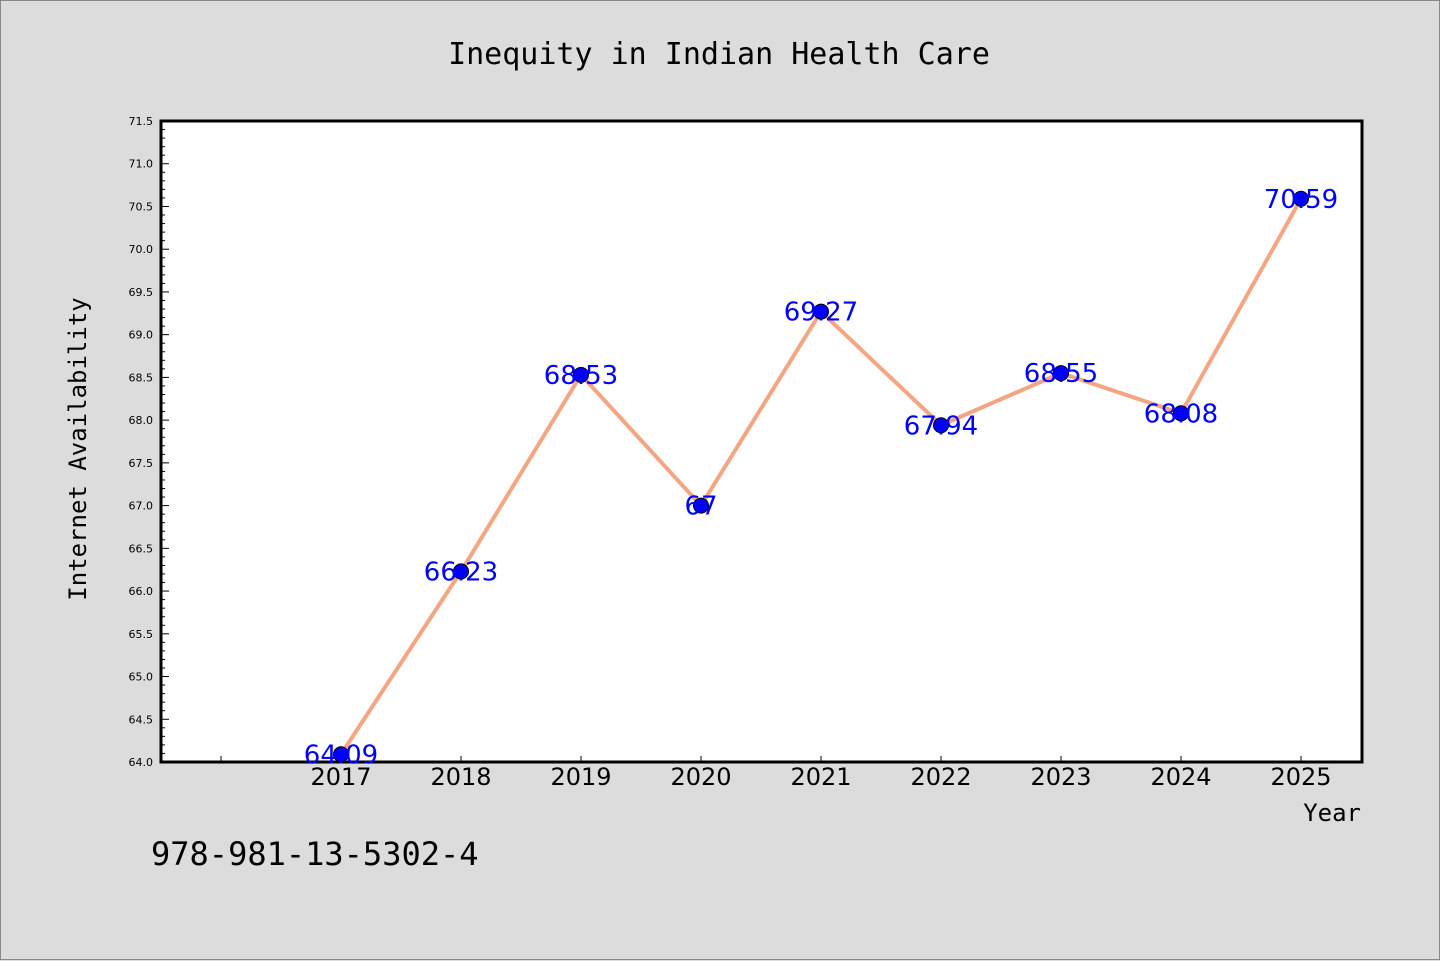  What do you see at coordinates (141, 249) in the screenshot?
I see `y-tick-label: 70.0` at bounding box center [141, 249].